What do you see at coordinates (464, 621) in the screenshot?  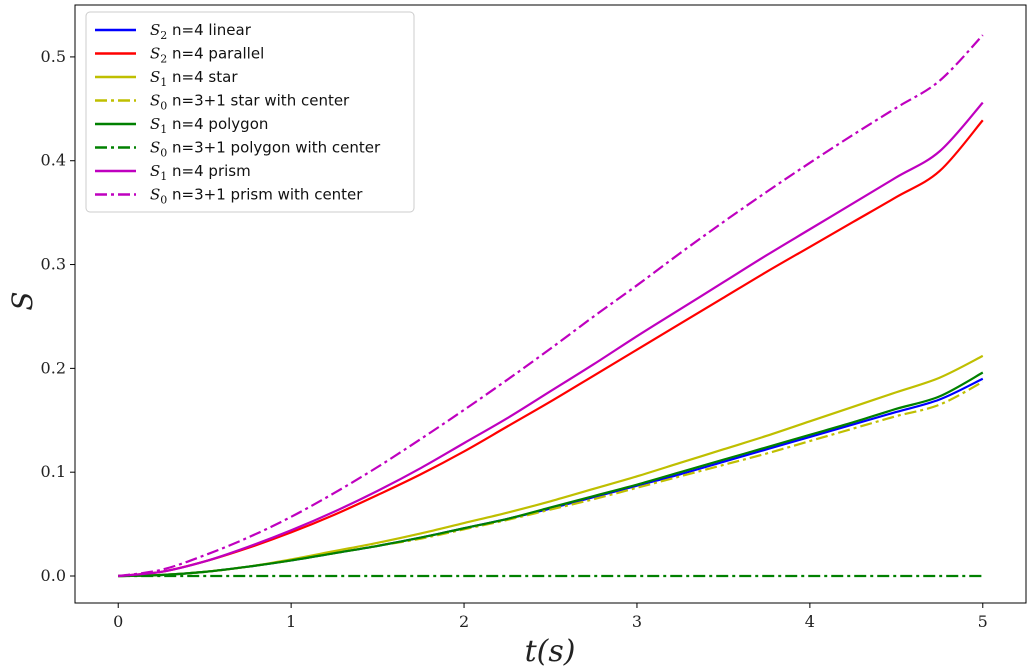 I see `x-tick-label: 2` at bounding box center [464, 621].